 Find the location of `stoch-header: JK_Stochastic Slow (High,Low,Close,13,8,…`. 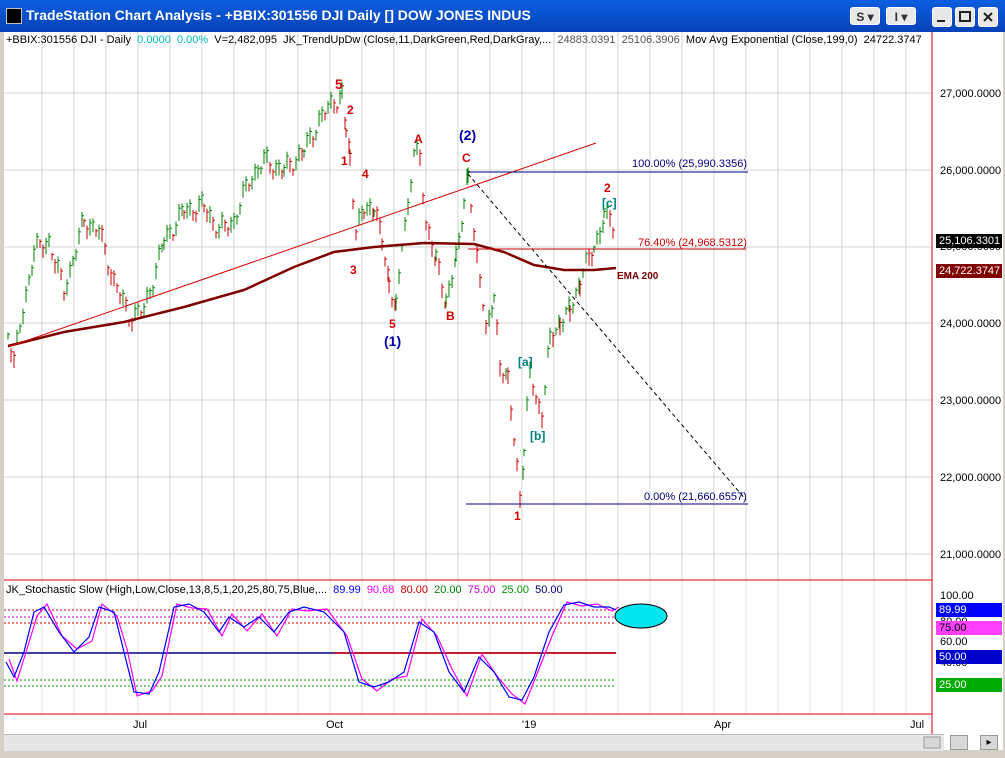

stoch-header: JK_Stochastic Slow (High,Low,Close,13,8,… is located at coordinates (284, 590).